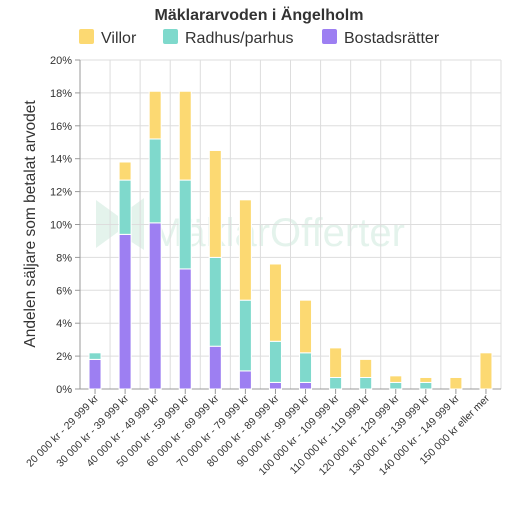  What do you see at coordinates (30, 224) in the screenshot?
I see `y-axis-label: Andelen säljare som betalat arvodet` at bounding box center [30, 224].